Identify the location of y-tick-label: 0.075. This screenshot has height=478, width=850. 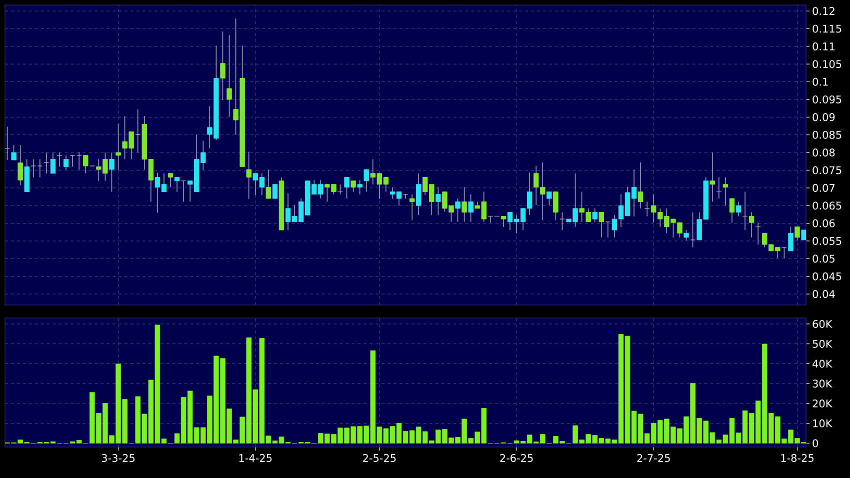
(827, 170).